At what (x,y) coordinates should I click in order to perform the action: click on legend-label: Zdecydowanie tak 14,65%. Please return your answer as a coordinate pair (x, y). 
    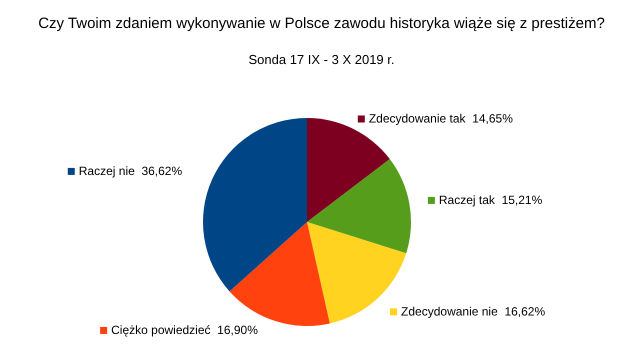
    Looking at the image, I should click on (441, 119).